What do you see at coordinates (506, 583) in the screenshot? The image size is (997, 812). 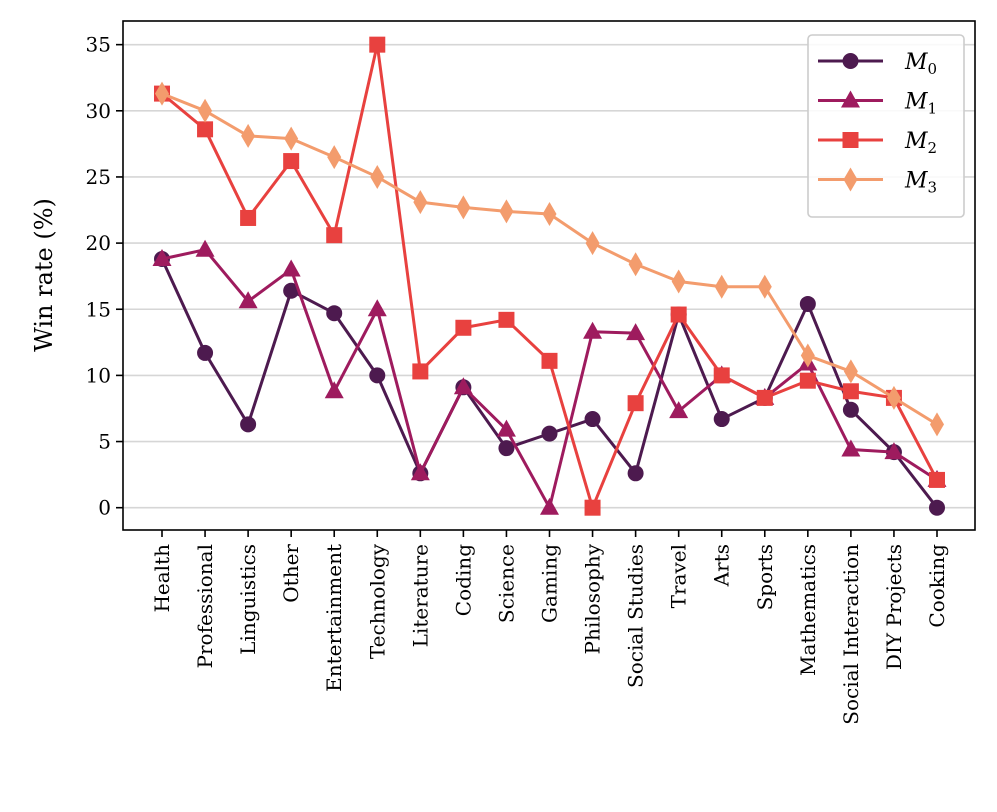 I see `x-tick-label: Science` at bounding box center [506, 583].